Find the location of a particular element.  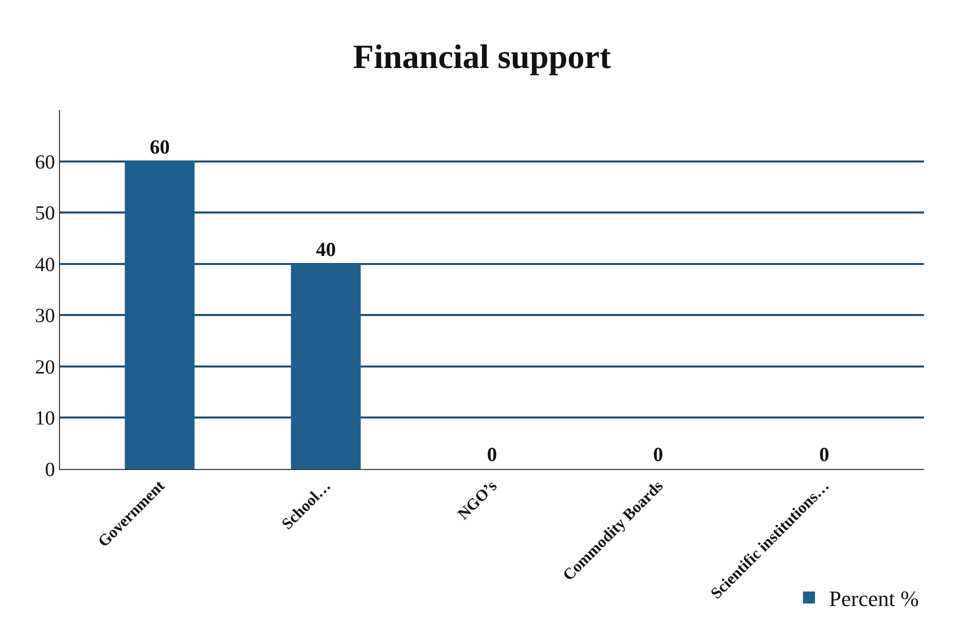

y-tick-label: 60 is located at coordinates (45, 162).